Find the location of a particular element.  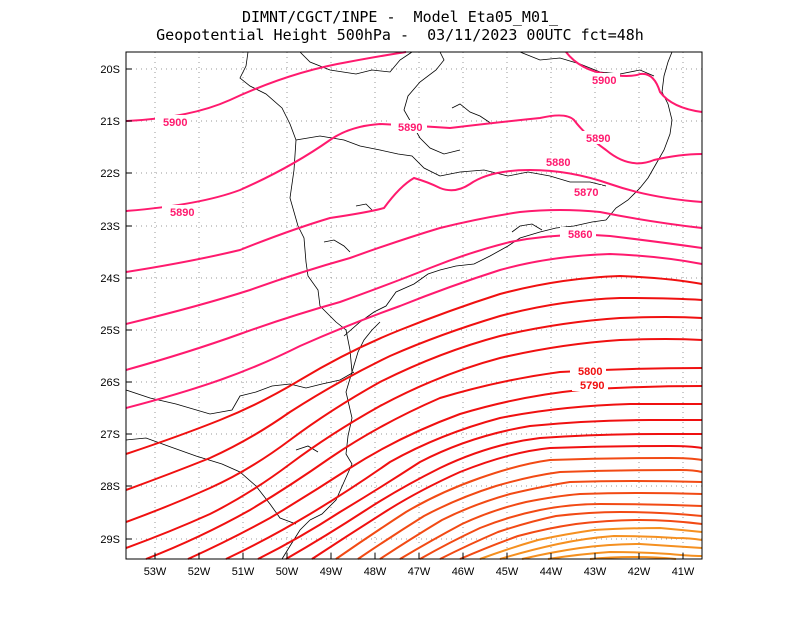

contour-label-5890-b: 5890 is located at coordinates (598, 139).